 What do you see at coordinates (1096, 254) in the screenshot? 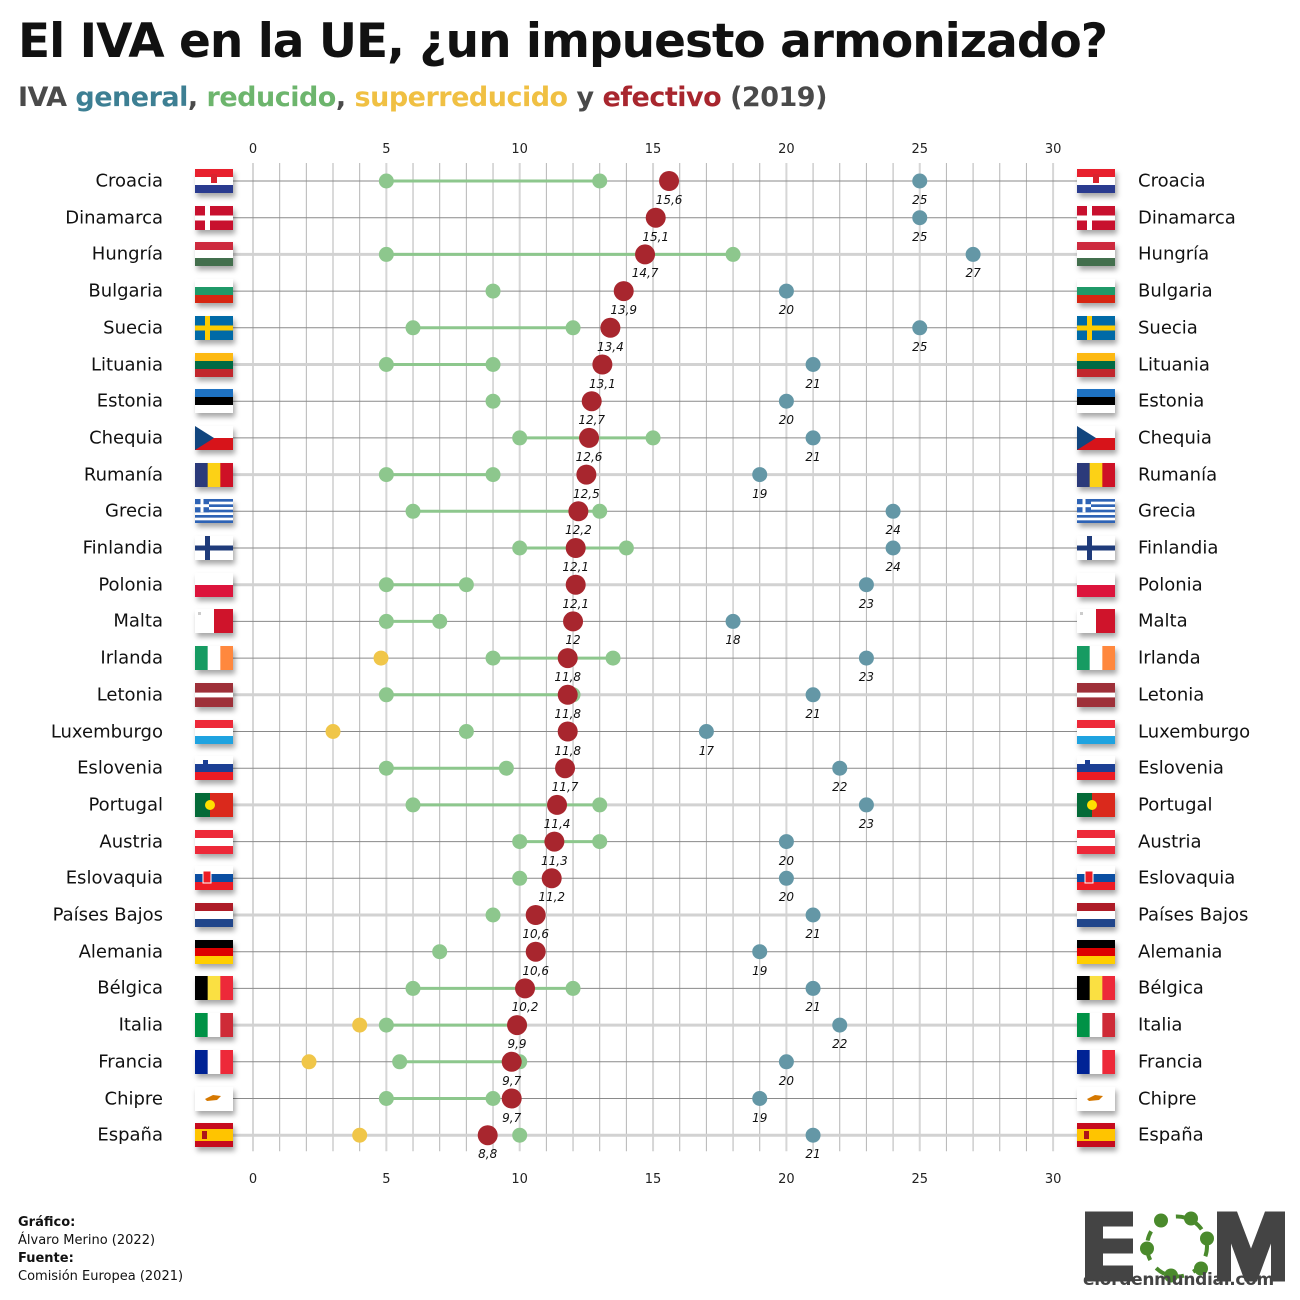
I see `flag-icon-hu` at bounding box center [1096, 254].